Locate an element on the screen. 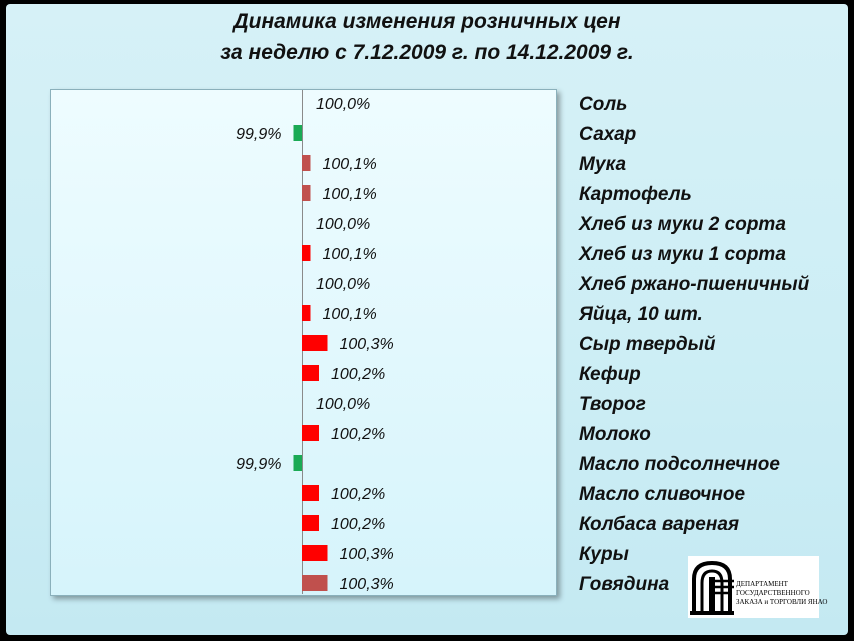 Image resolution: width=854 pixels, height=641 pixels. value-label-1: 99,9% is located at coordinates (258, 134).